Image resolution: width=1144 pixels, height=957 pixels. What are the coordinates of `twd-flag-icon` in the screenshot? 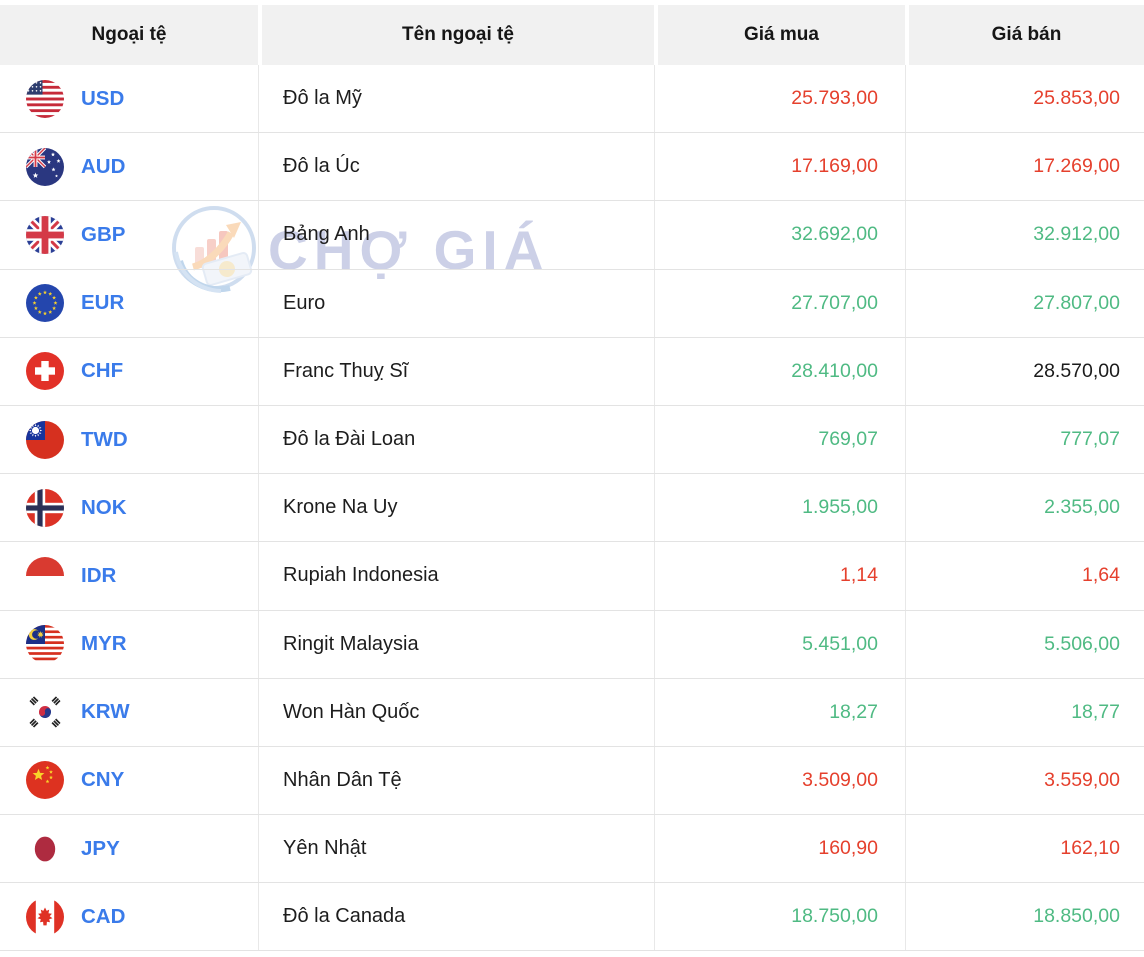 It's located at (45, 439).